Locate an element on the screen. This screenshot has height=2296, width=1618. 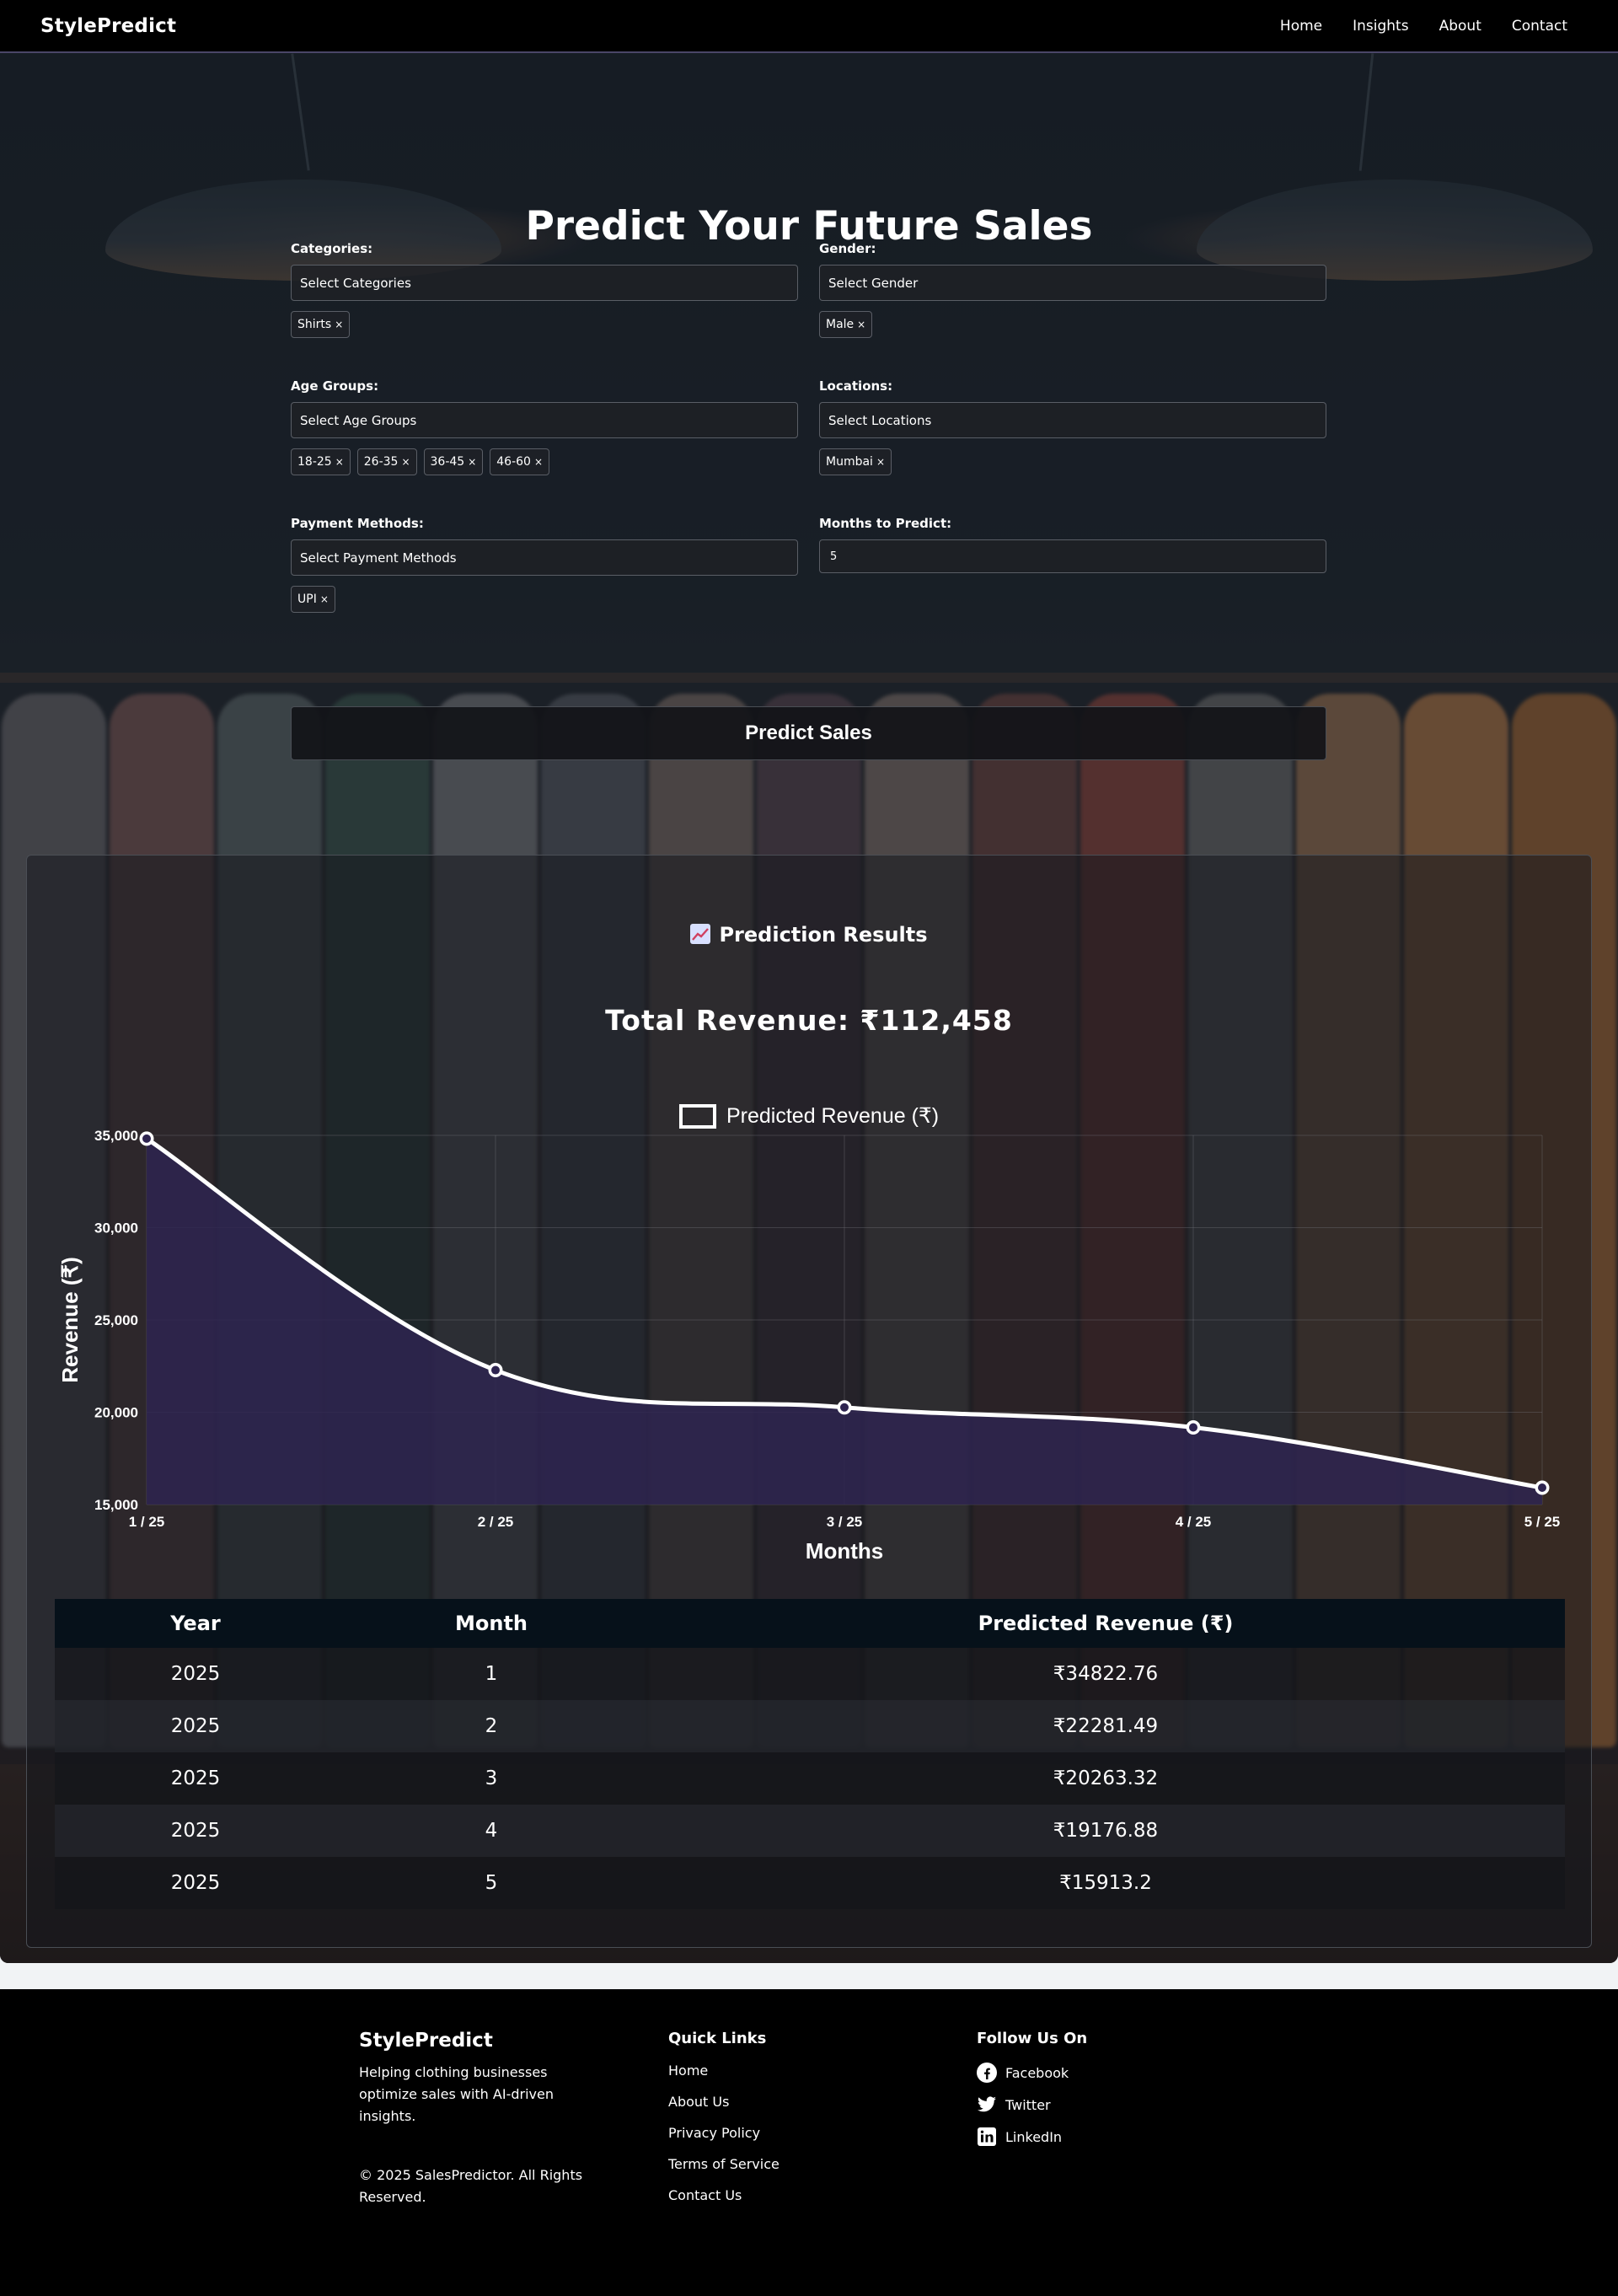
categories-tags: Shirts × is located at coordinates (544, 324).